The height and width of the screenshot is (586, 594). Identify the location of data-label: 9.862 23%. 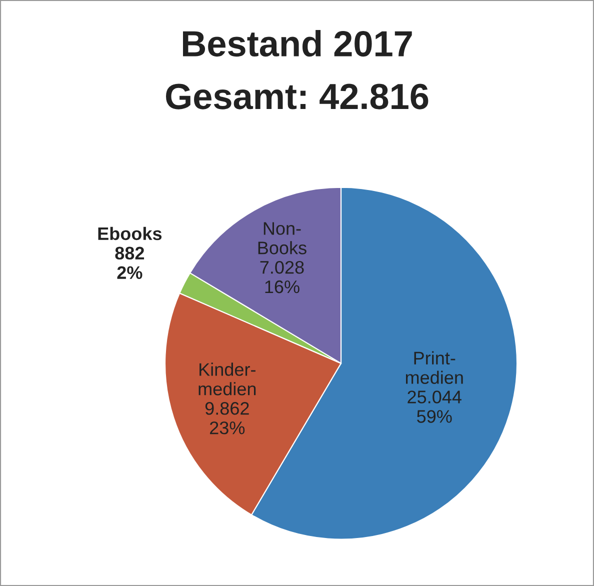
(227, 418).